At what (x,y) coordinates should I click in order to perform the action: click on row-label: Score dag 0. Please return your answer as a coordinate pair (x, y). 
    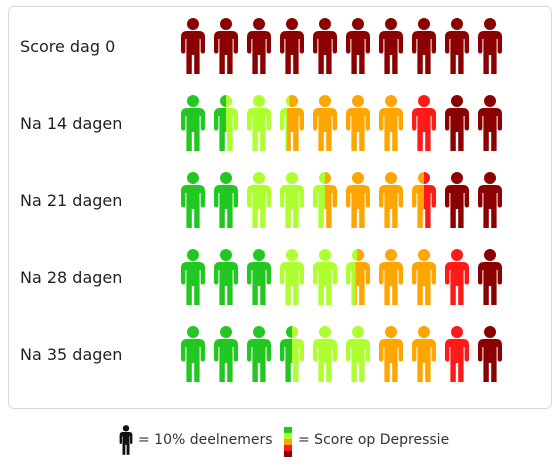
    Looking at the image, I should click on (67, 46).